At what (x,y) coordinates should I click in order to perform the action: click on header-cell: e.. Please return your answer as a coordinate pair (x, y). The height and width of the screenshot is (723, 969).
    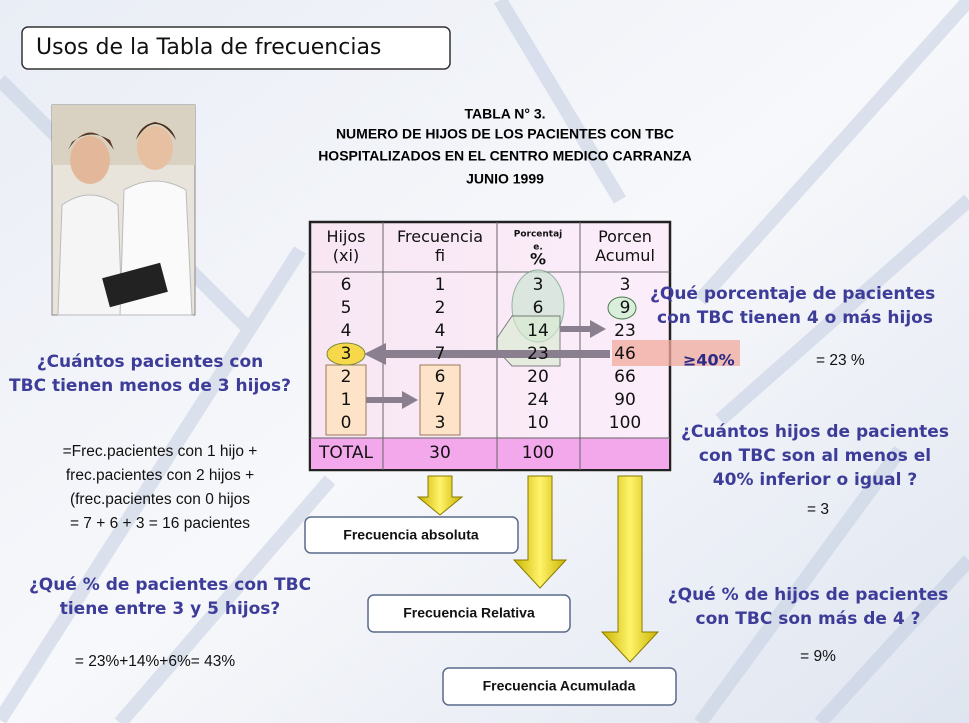
    Looking at the image, I should click on (538, 248).